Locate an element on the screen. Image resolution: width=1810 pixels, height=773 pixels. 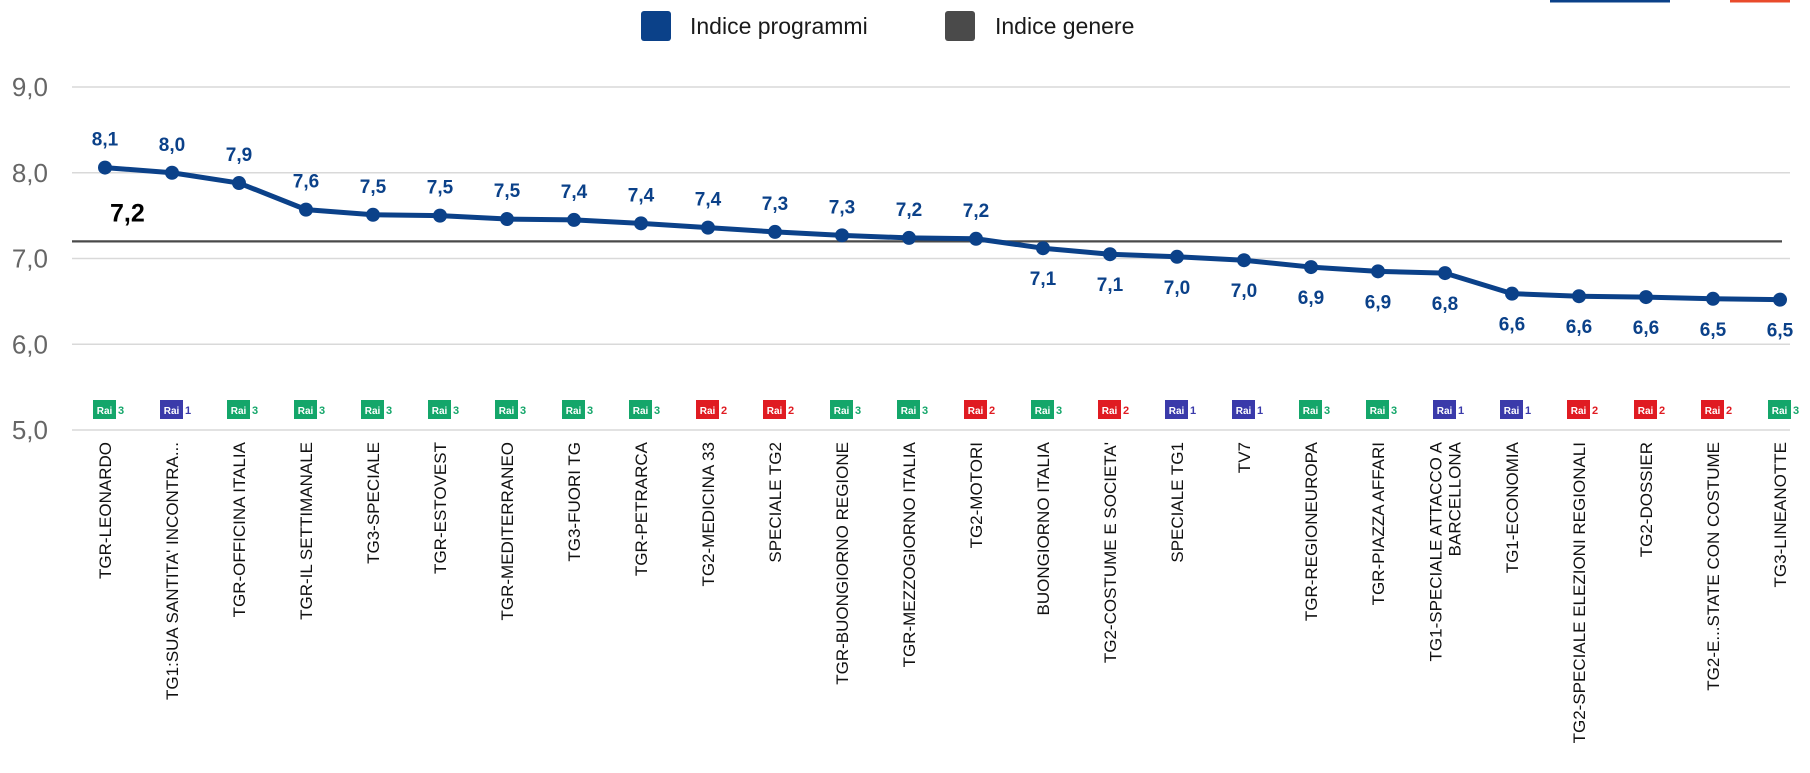
x-tick-label-line: TV7 is located at coordinates (1244, 457).